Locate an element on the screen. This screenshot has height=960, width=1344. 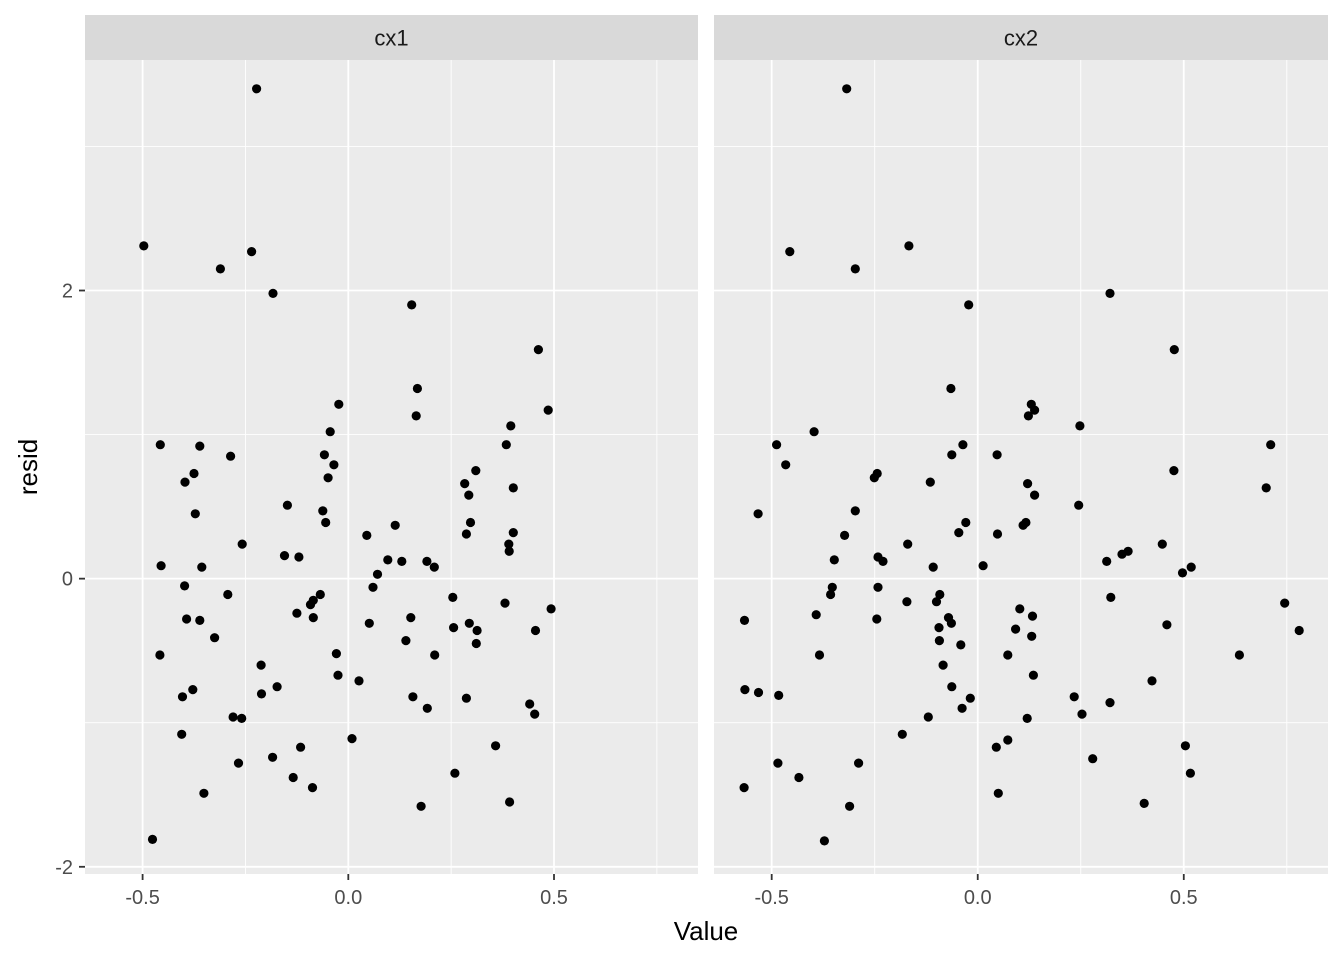
x-axis-title: Value is located at coordinates (706, 931).